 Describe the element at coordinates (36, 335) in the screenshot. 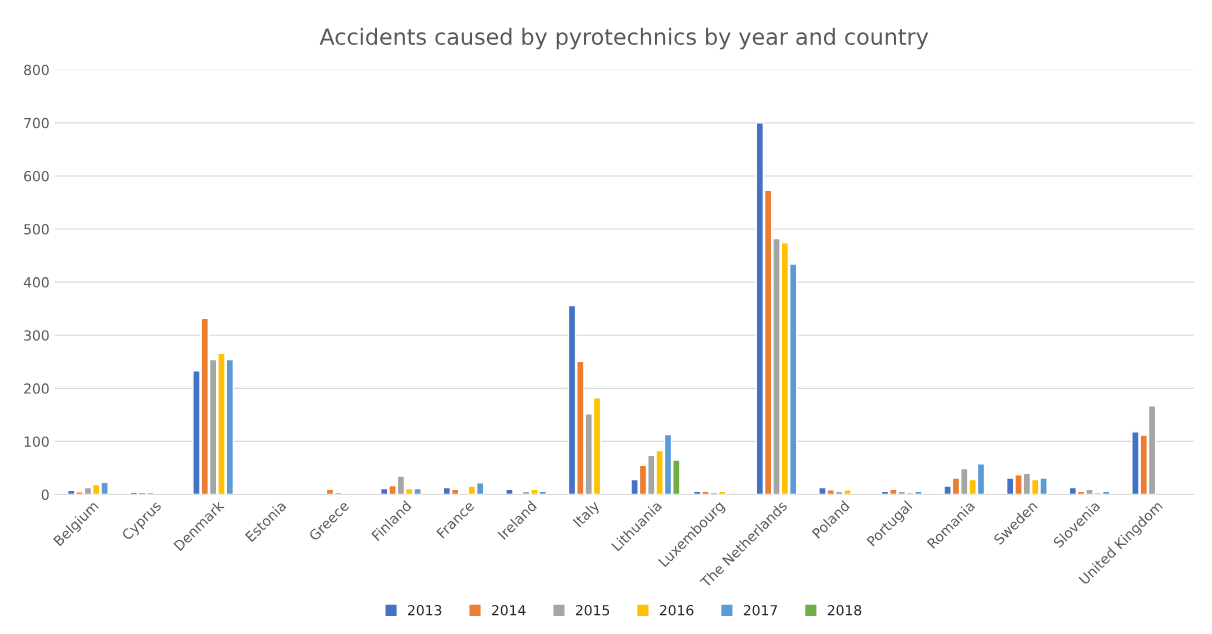

I see `y-tick-label: 300` at that location.